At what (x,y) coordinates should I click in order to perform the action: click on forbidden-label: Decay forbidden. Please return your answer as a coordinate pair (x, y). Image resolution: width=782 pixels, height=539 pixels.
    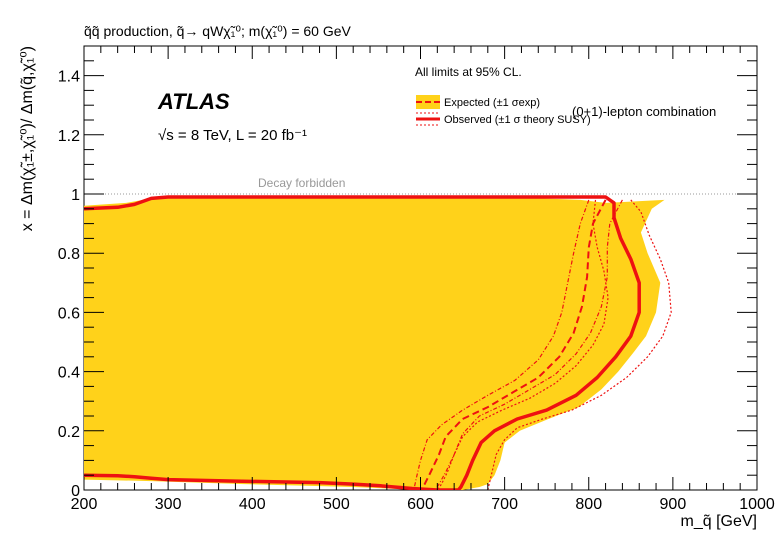
    Looking at the image, I should click on (301, 183).